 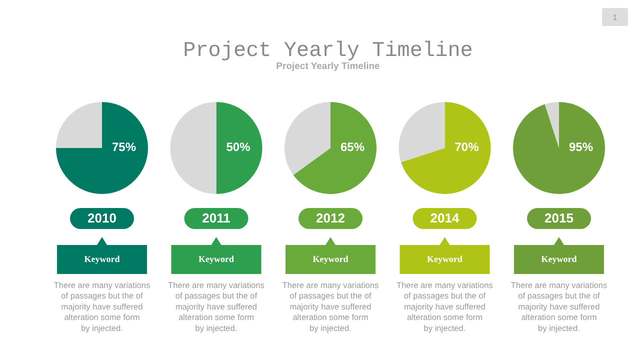 I want to click on data-label: 75%, so click(x=124, y=147).